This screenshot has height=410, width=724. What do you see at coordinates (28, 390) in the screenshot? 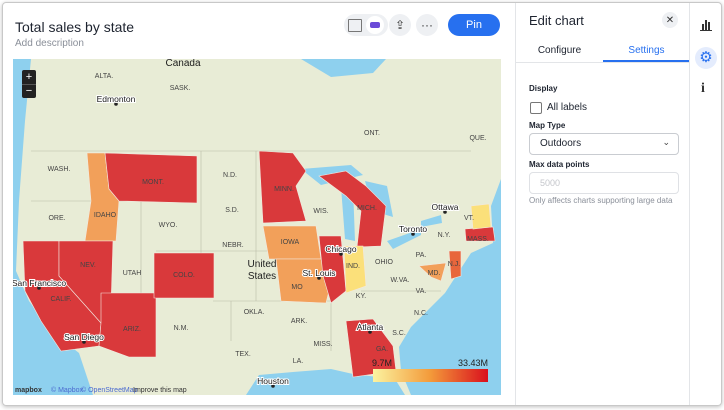
I see `mapbox-logo: mapbox` at bounding box center [28, 390].